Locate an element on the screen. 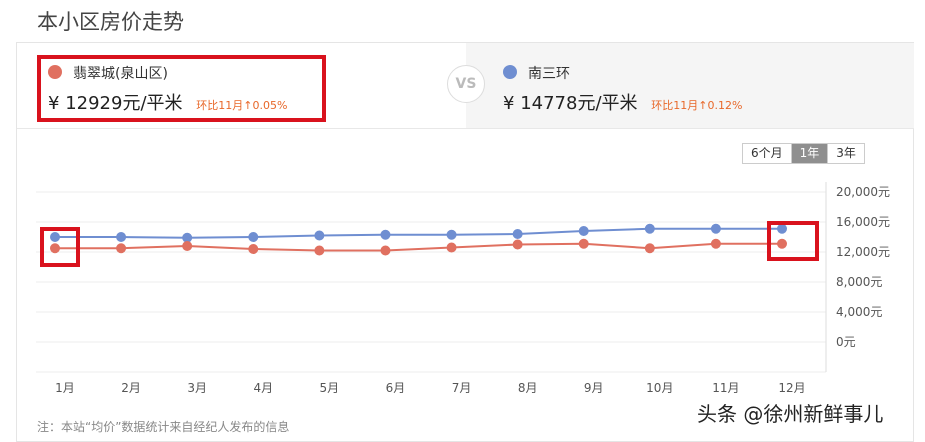 This screenshot has width=925, height=442. community-name-right: 南三环 is located at coordinates (549, 74).